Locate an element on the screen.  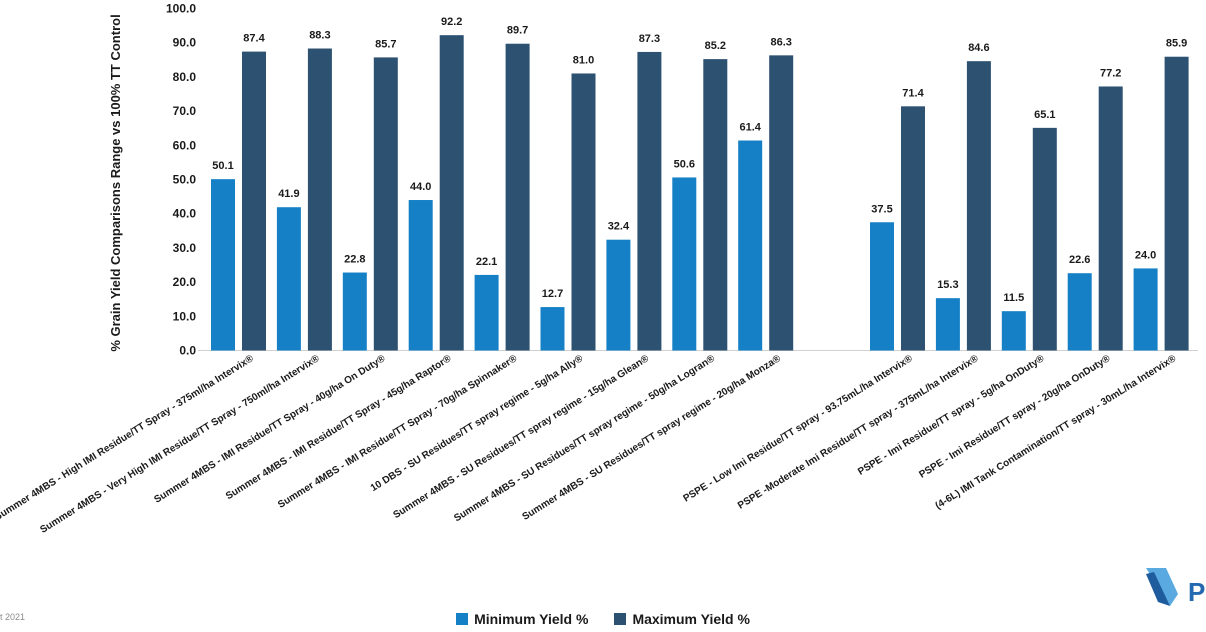
data-label: 44.0 is located at coordinates (420, 187).